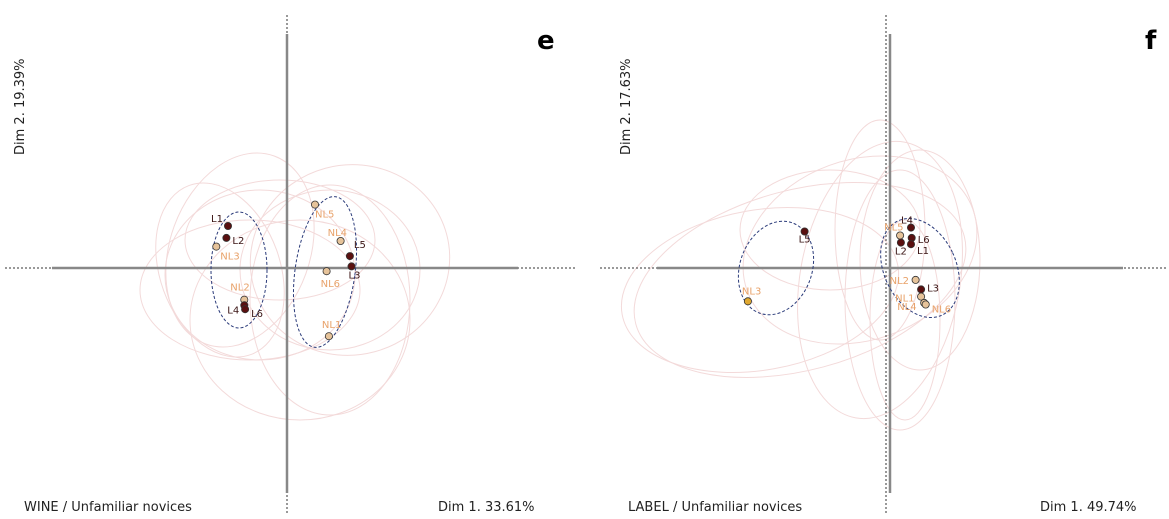 Image resolution: width=1169 pixels, height=519 pixels. I want to click on caption-f: LABEL / Unfamiliar novices, so click(715, 507).